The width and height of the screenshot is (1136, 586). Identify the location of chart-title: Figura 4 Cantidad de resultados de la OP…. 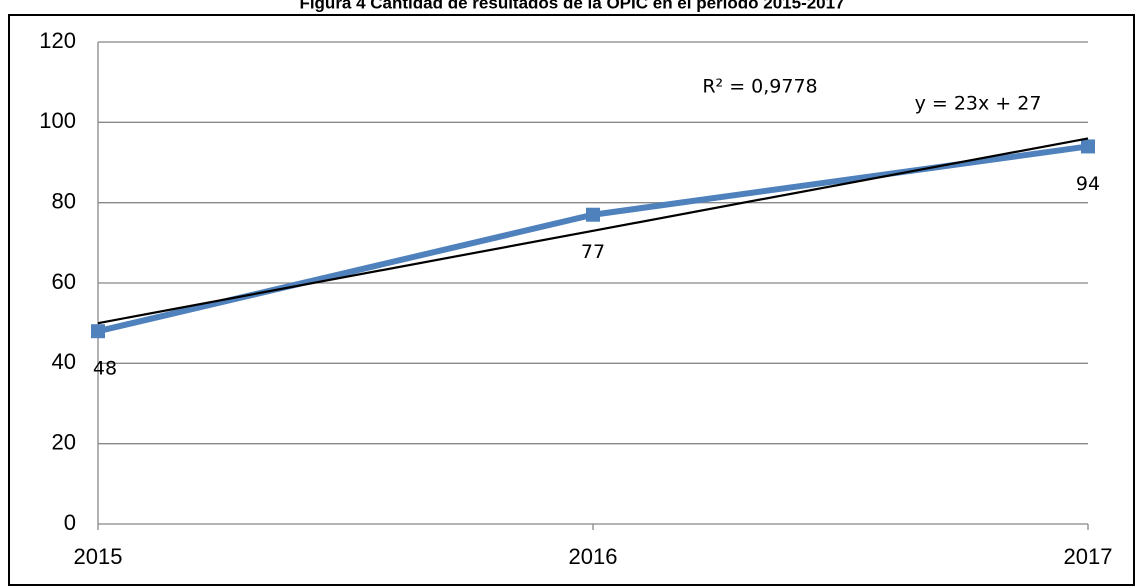
(571, 6).